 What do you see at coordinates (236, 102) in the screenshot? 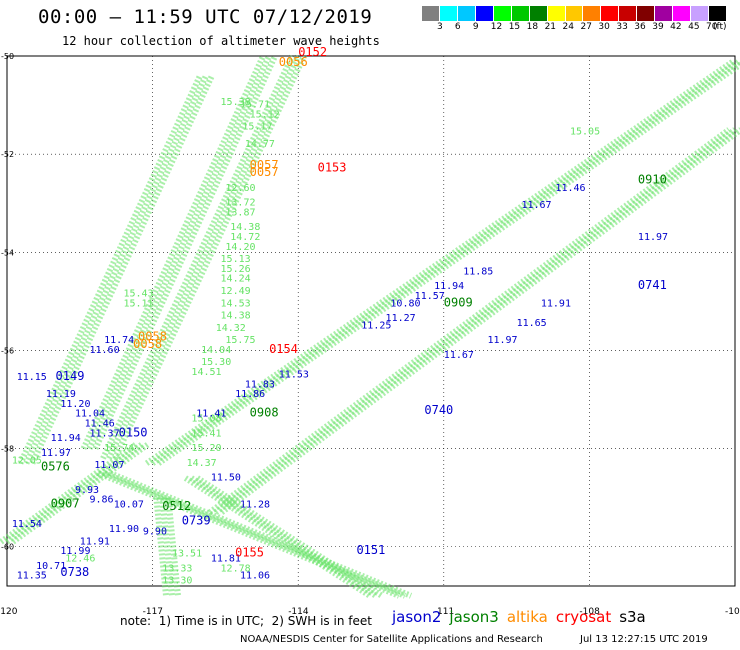
I see `wave-height-label: 15.38` at bounding box center [236, 102].